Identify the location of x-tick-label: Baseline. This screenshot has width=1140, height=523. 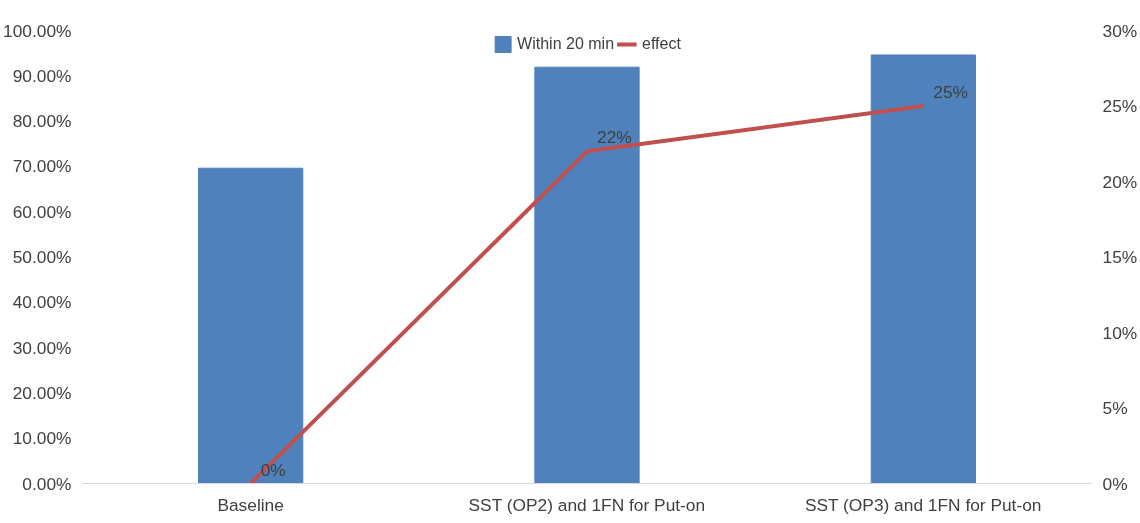
(250, 504).